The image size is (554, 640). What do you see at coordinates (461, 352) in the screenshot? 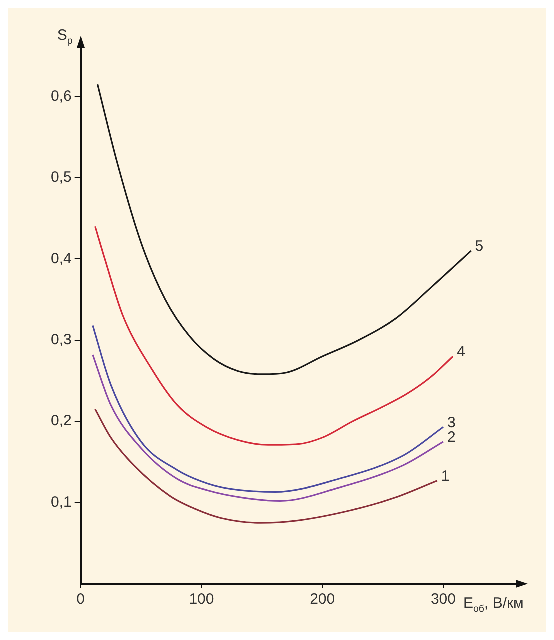
I see `series-label: 4` at bounding box center [461, 352].